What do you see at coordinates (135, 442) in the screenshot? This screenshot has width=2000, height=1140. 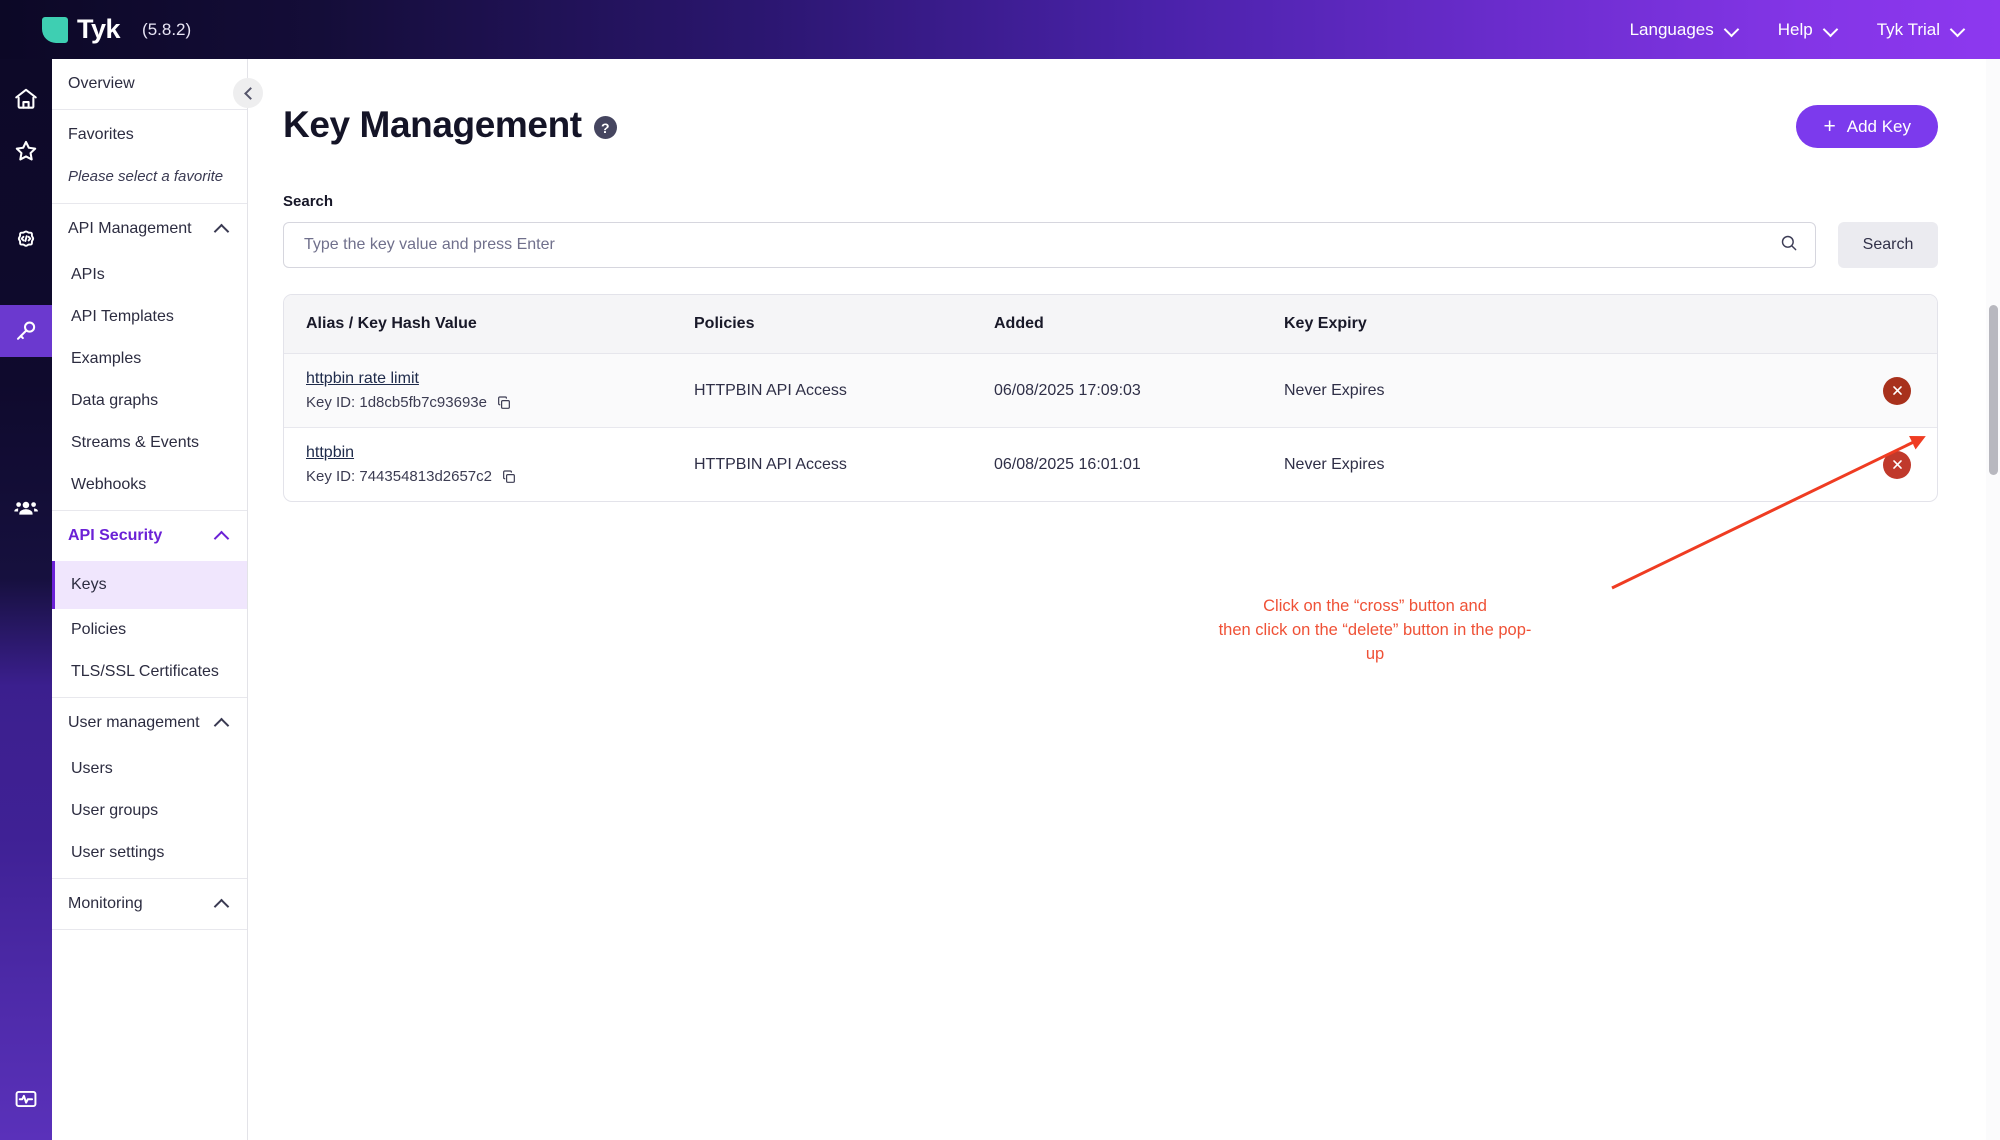 I see `sidebar-item-streams-events: Streams & Events` at bounding box center [135, 442].